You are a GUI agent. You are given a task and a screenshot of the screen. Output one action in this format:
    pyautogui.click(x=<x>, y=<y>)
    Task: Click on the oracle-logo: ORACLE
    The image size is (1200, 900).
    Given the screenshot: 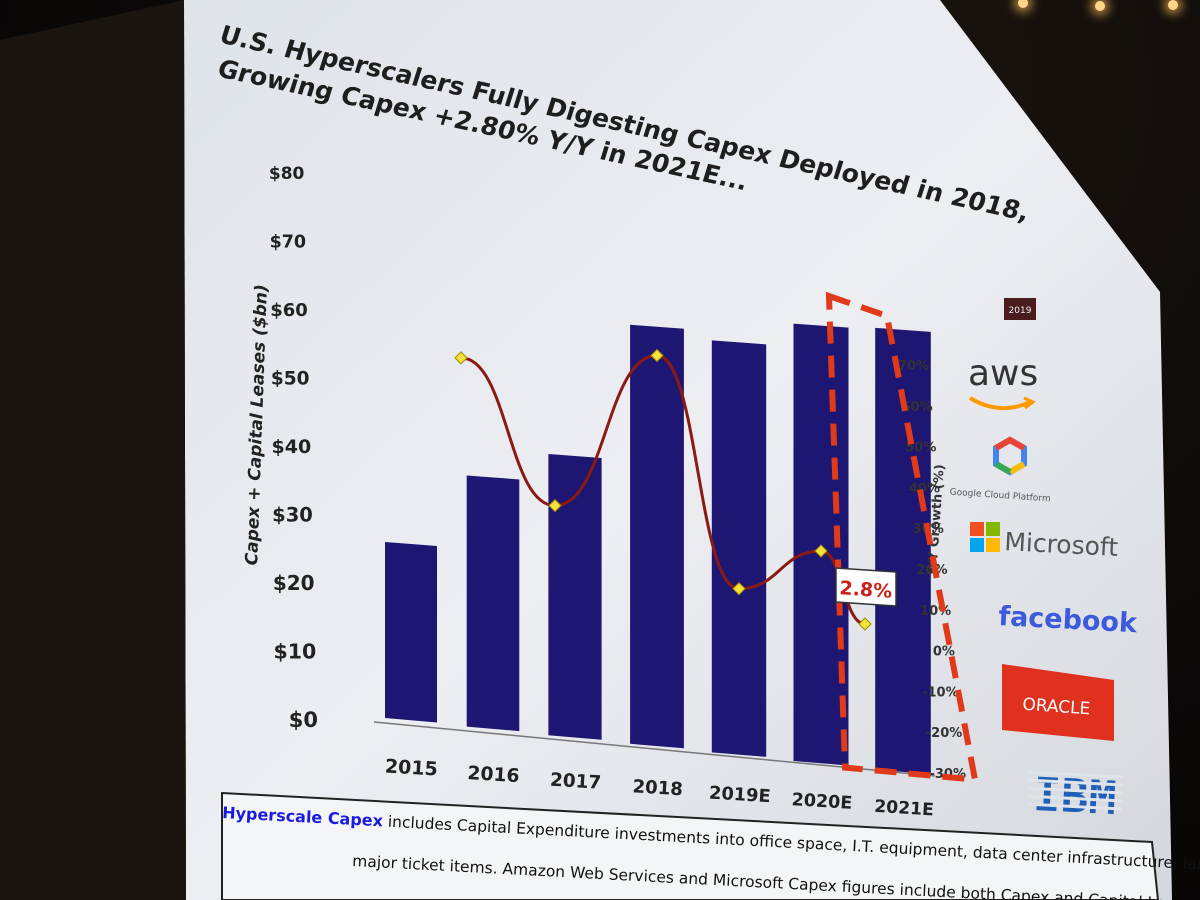 What is the action you would take?
    pyautogui.click(x=1058, y=702)
    